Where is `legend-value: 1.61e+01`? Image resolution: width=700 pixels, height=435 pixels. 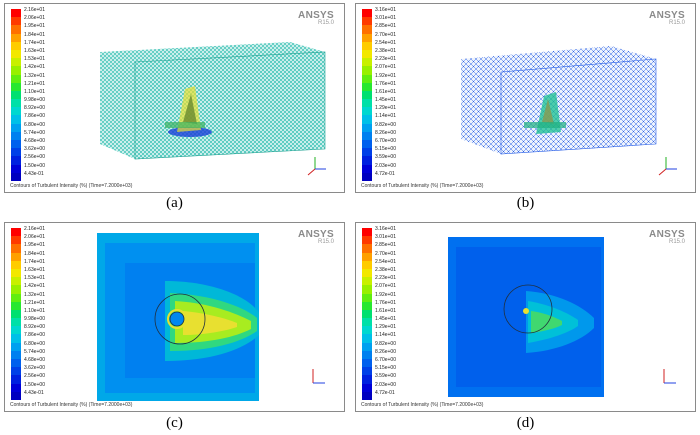 legend-value: 1.61e+01 is located at coordinates (385, 91).